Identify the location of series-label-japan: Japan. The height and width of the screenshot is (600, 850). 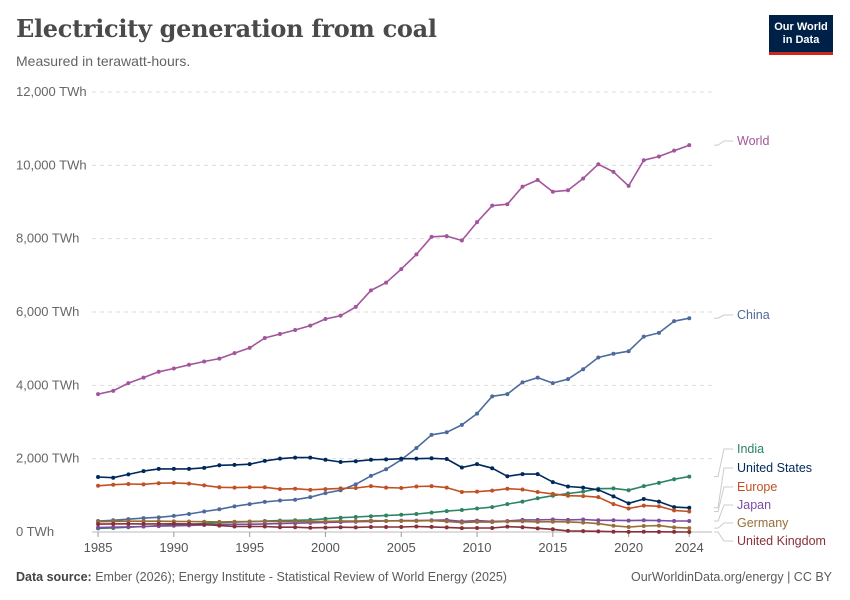
(754, 505).